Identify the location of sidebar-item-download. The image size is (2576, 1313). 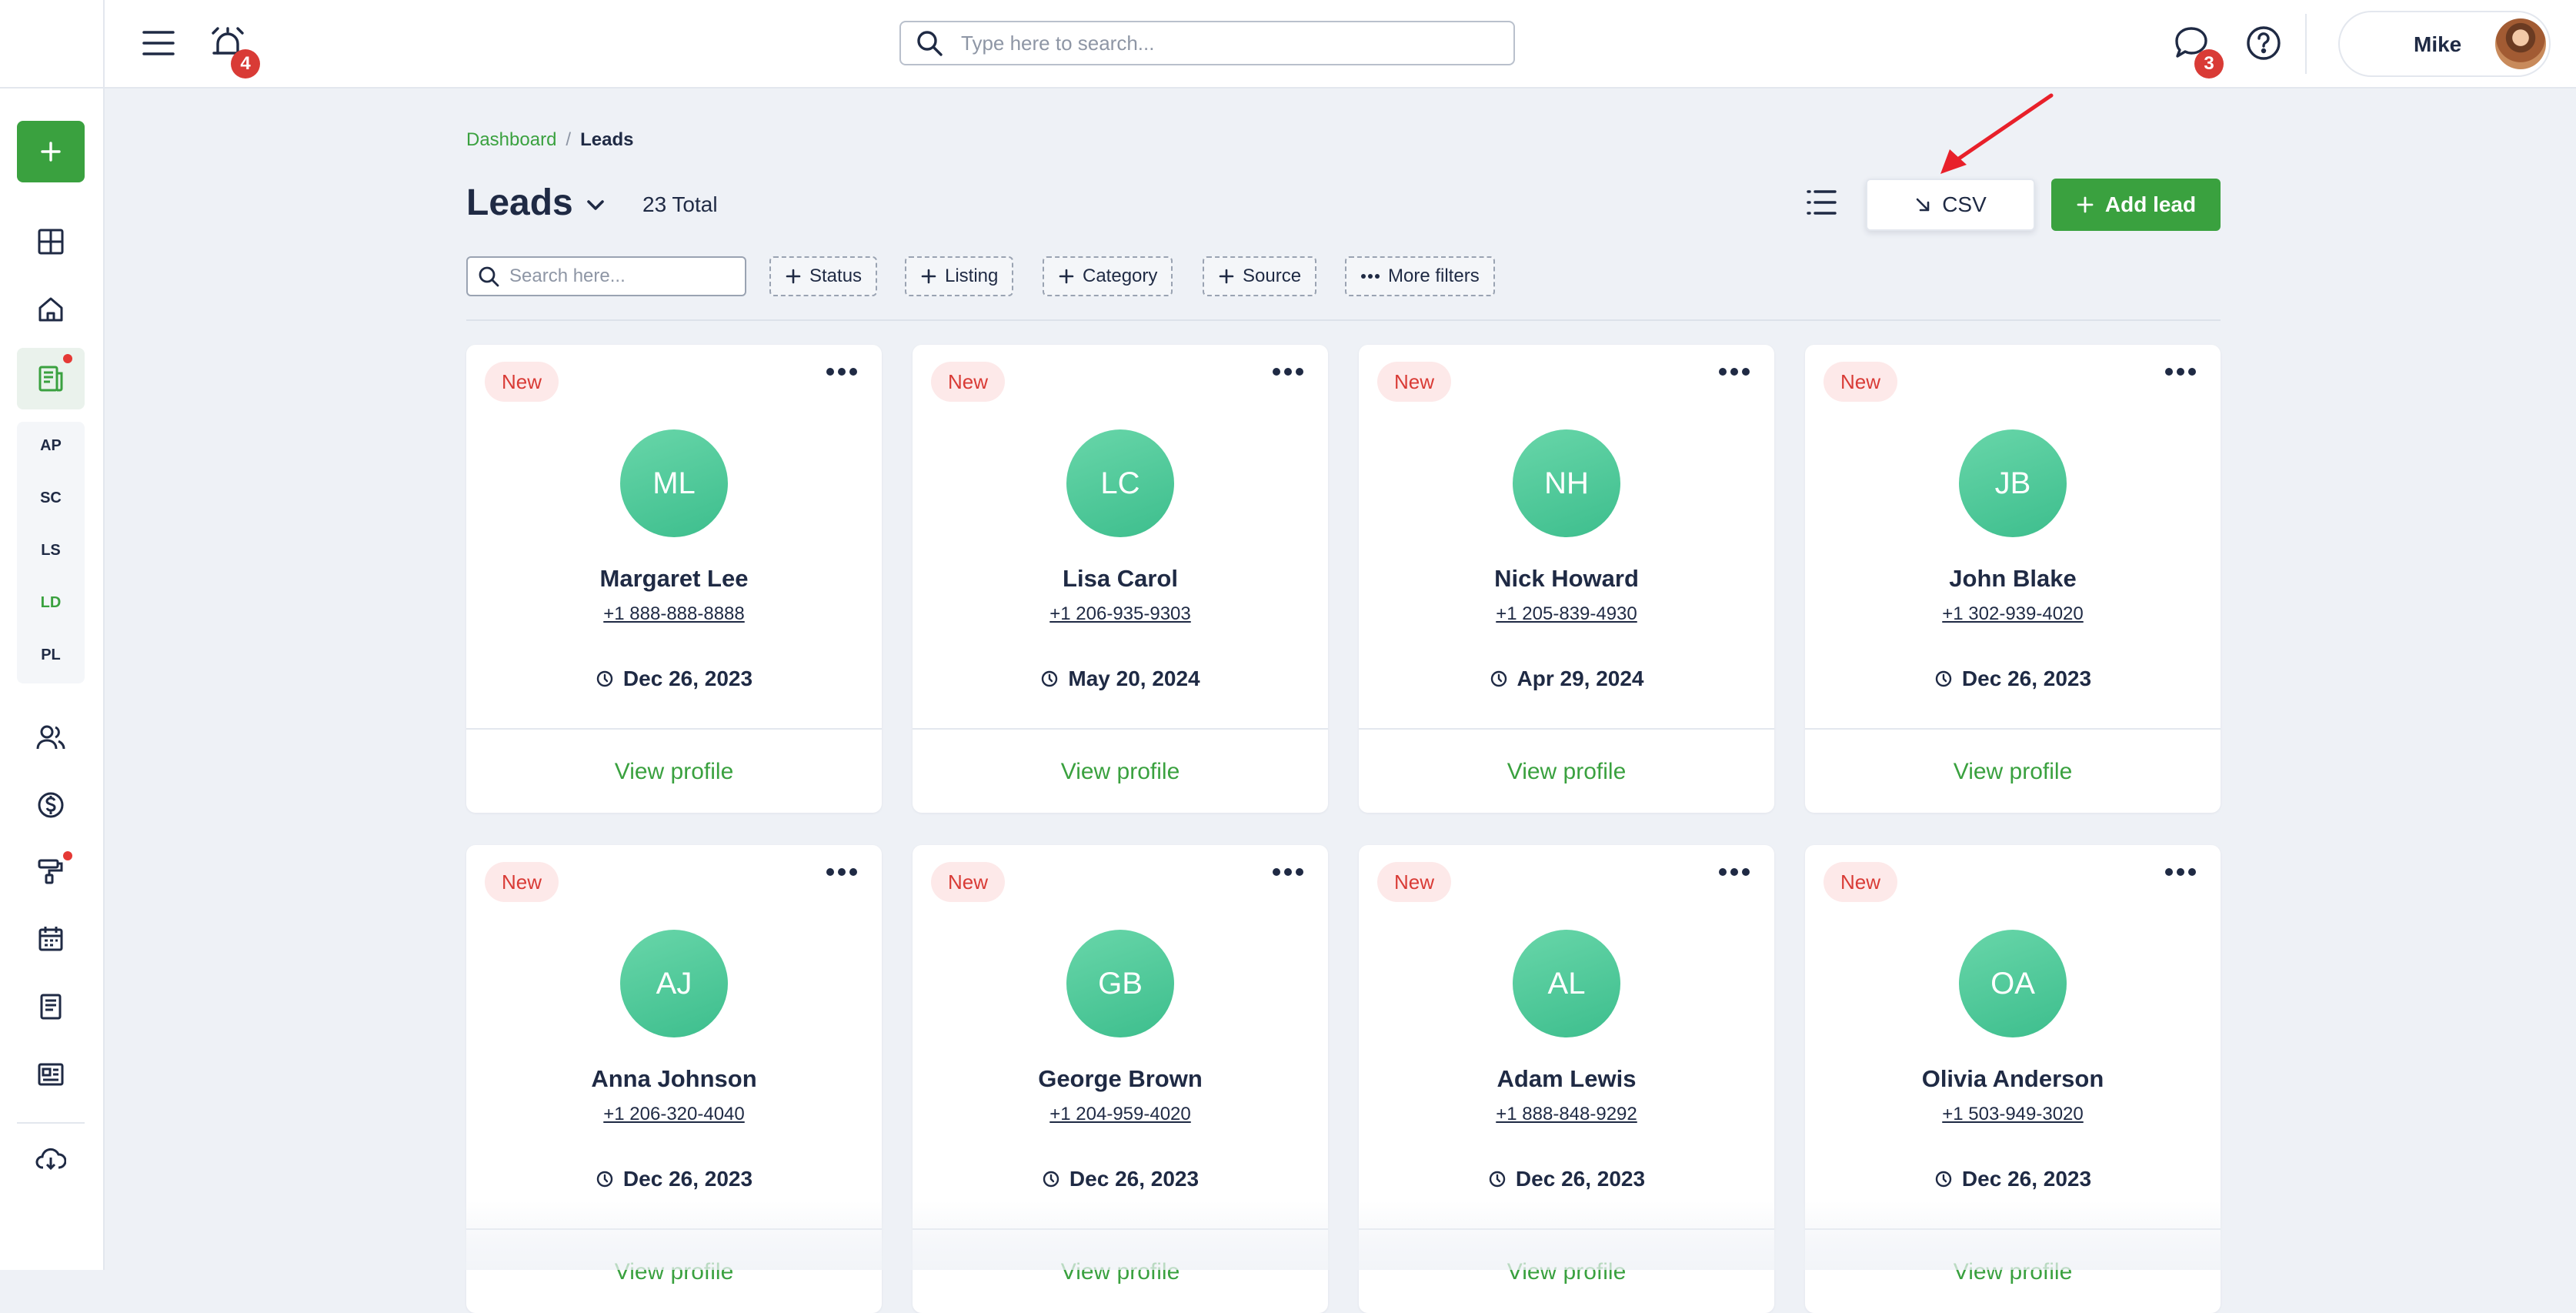
(51, 1159).